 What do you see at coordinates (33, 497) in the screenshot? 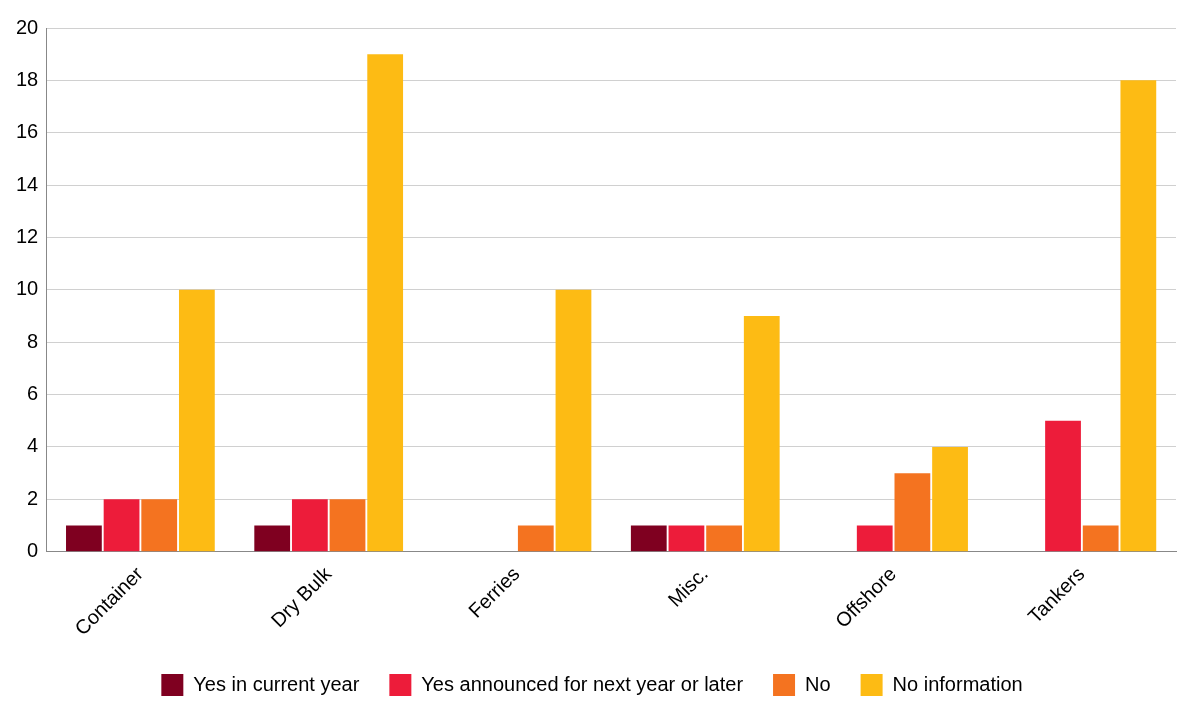
I see `y-tick-label: 2` at bounding box center [33, 497].